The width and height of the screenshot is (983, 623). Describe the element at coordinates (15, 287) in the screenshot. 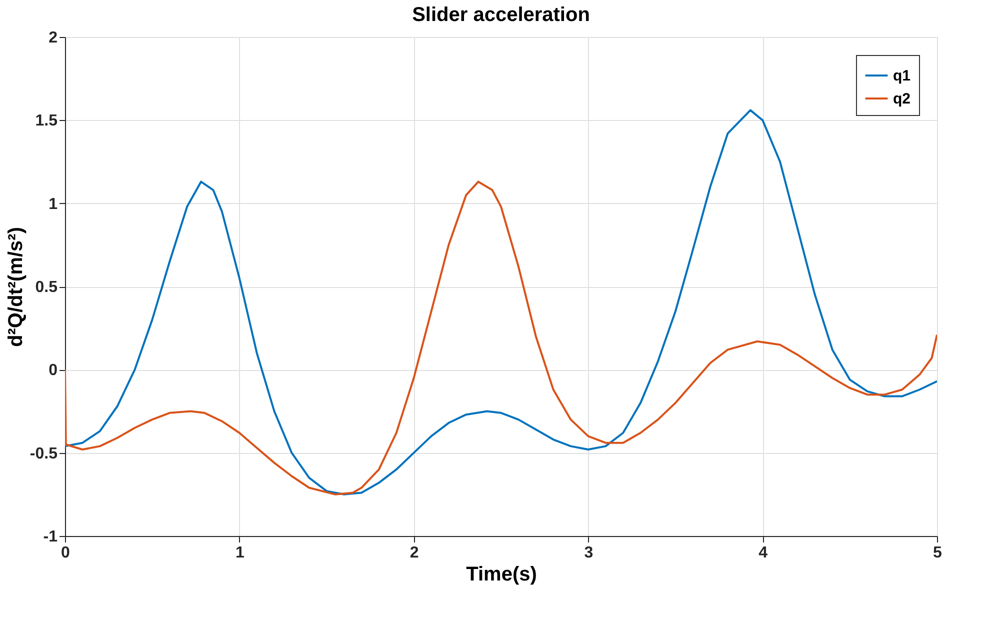

I see `y-axis-title: d²Q/dt²(m/s²)` at that location.